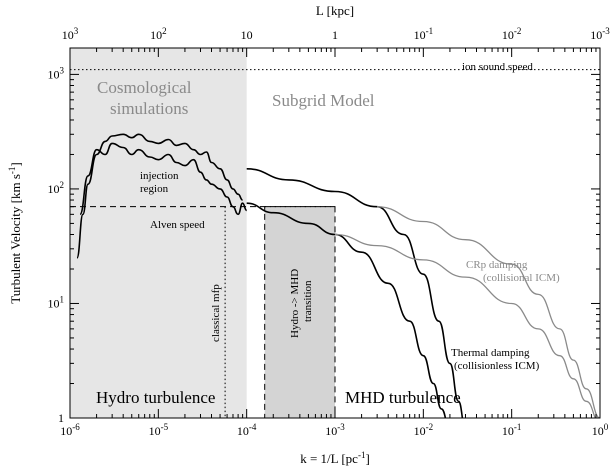 Image resolution: width=614 pixels, height=472 pixels. What do you see at coordinates (600, 430) in the screenshot?
I see `x-tick-label: 10⁰` at bounding box center [600, 430].